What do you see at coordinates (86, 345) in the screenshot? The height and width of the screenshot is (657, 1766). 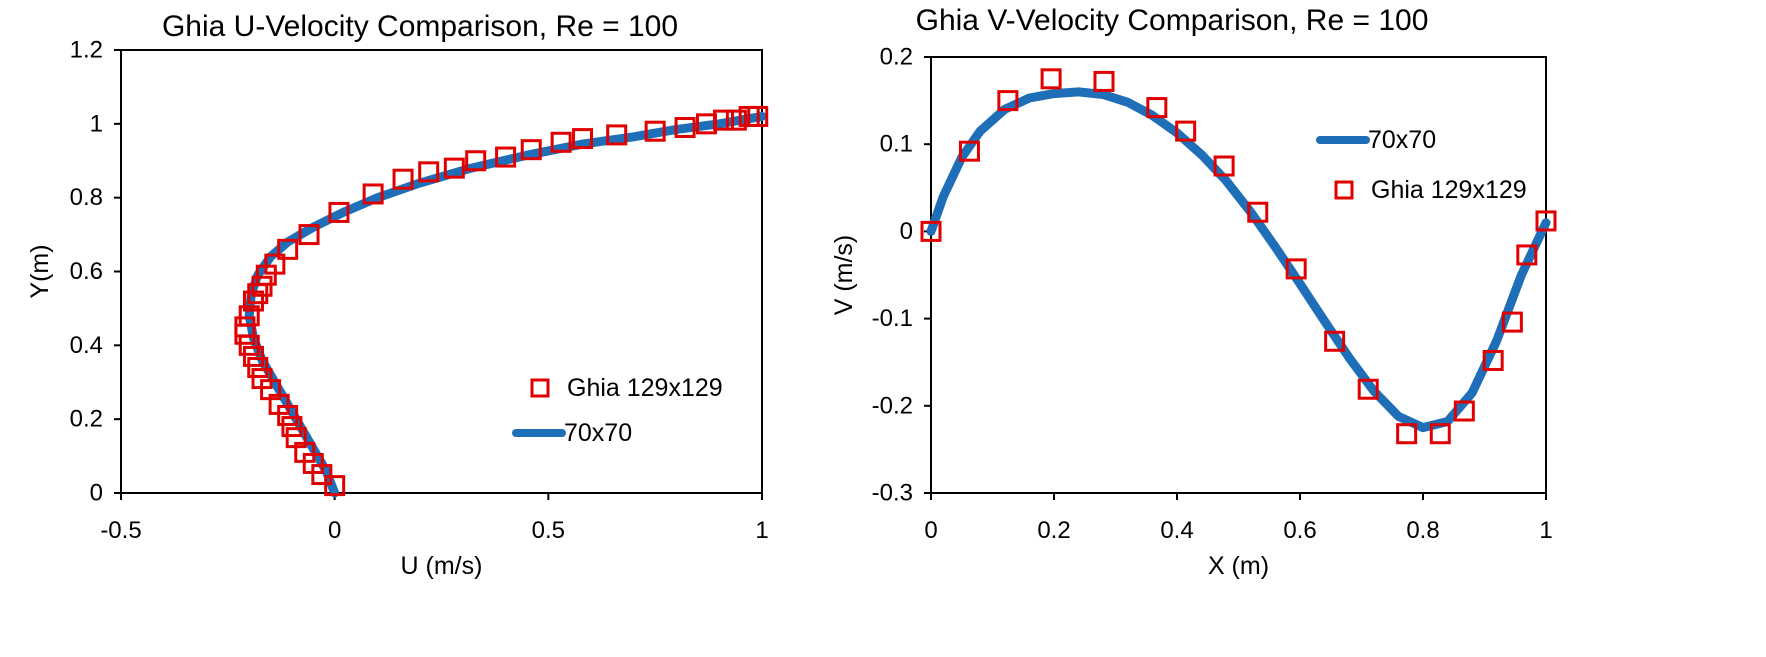 I see `y-tick-label: 0.4` at bounding box center [86, 345].